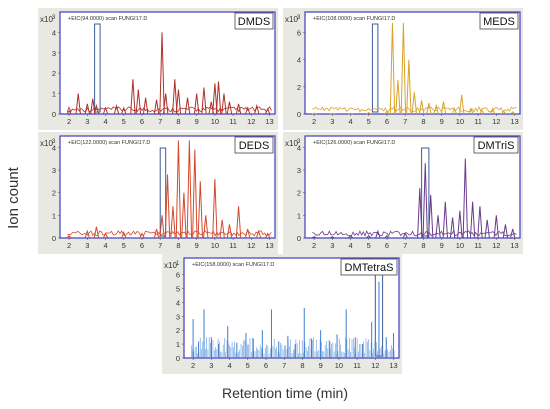 The width and height of the screenshot is (550, 409). Describe the element at coordinates (496, 146) in the screenshot. I see `compound-label: DMTriS` at that location.